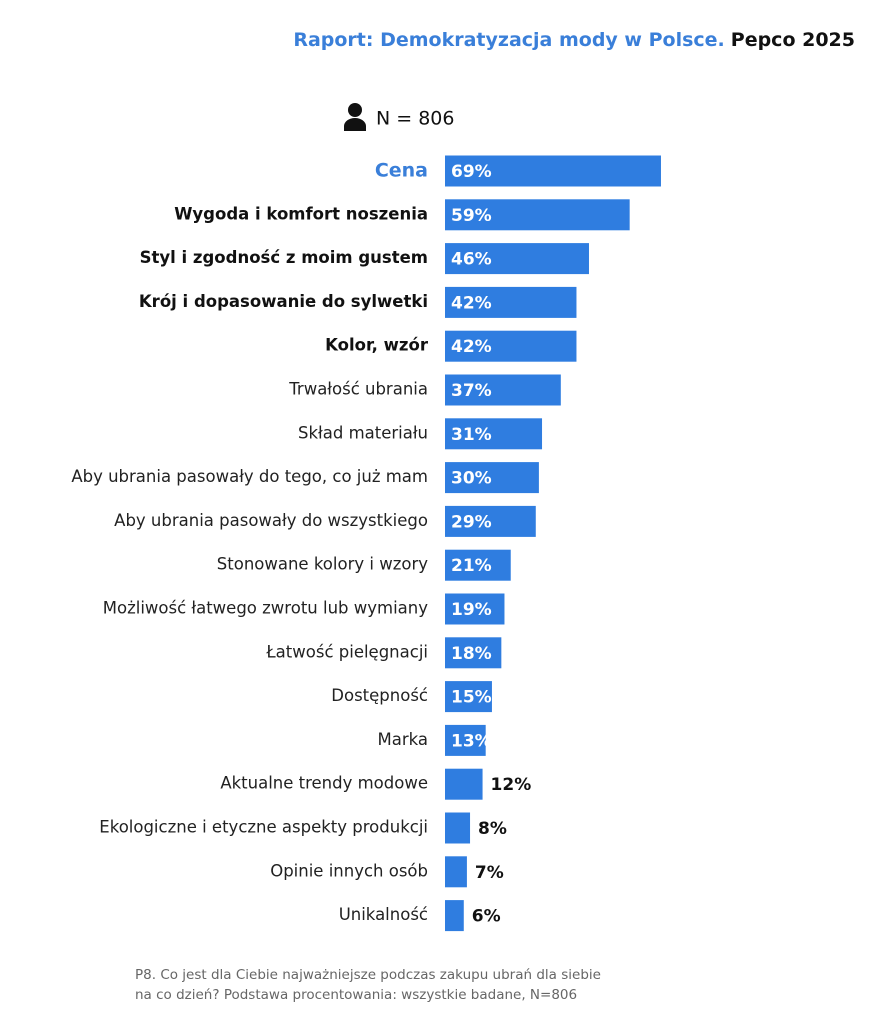 Image resolution: width=876 pixels, height=1024 pixels. What do you see at coordinates (471, 479) in the screenshot?
I see `value-label: 30%` at bounding box center [471, 479].